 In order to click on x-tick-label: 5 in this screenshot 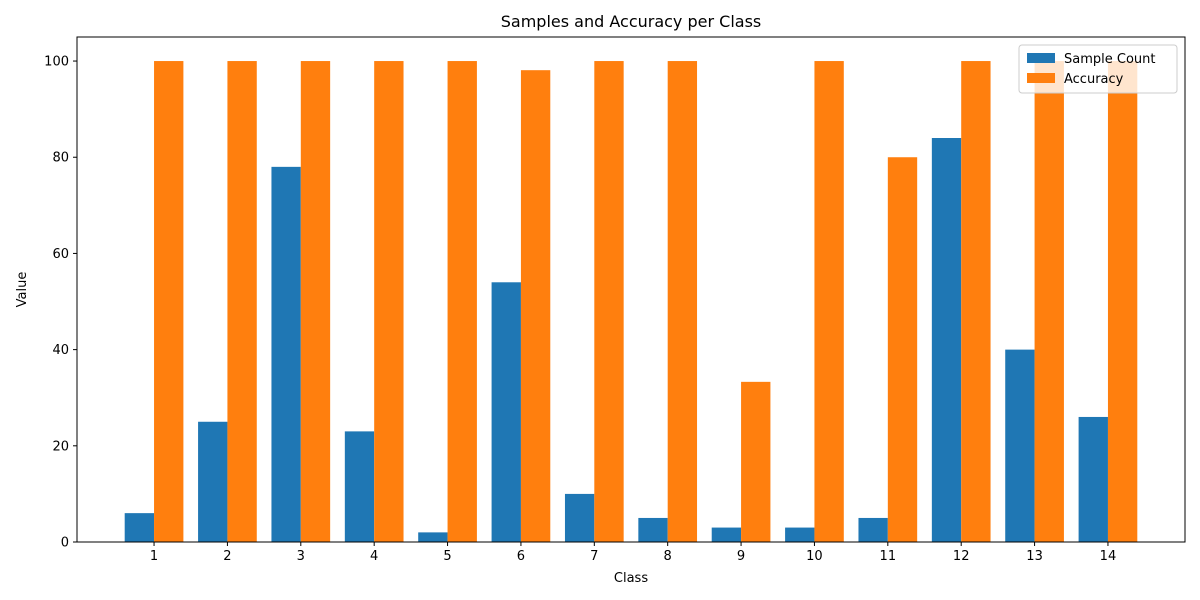, I will do `click(447, 556)`.